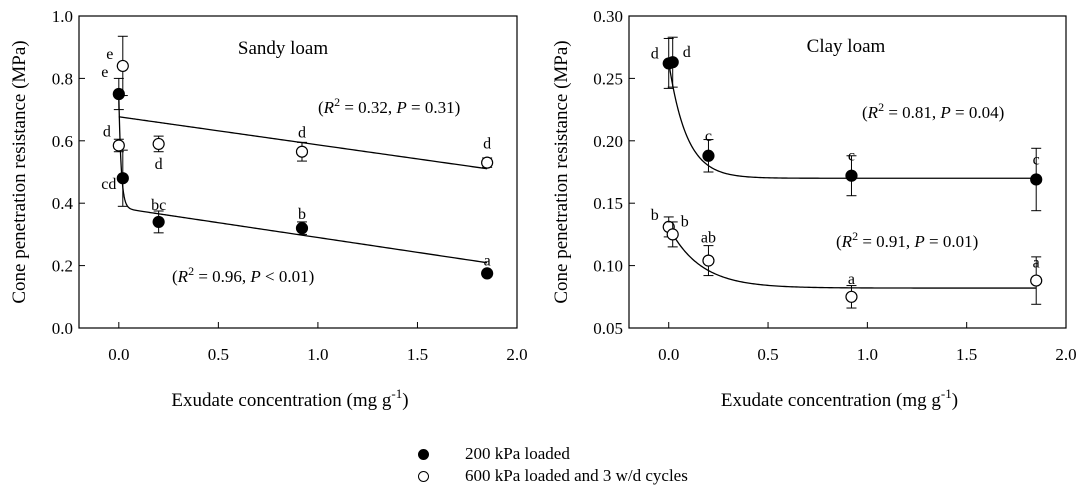  I want to click on y-tick-label: 0.25, so click(608, 78).